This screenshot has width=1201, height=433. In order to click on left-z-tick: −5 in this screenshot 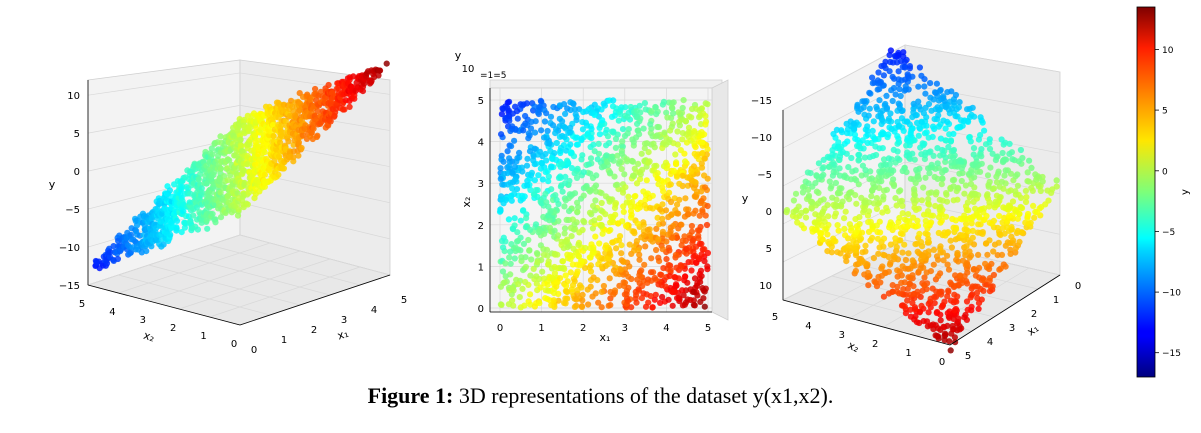, I will do `click(72, 210)`.